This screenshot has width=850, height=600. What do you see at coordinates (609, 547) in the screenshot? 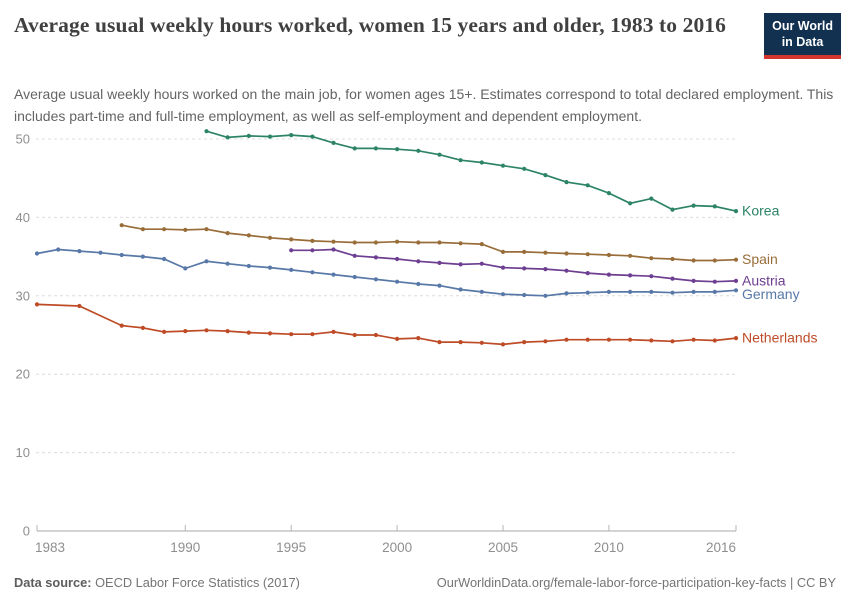
I see `x-tick-label-2010: 2010` at bounding box center [609, 547].